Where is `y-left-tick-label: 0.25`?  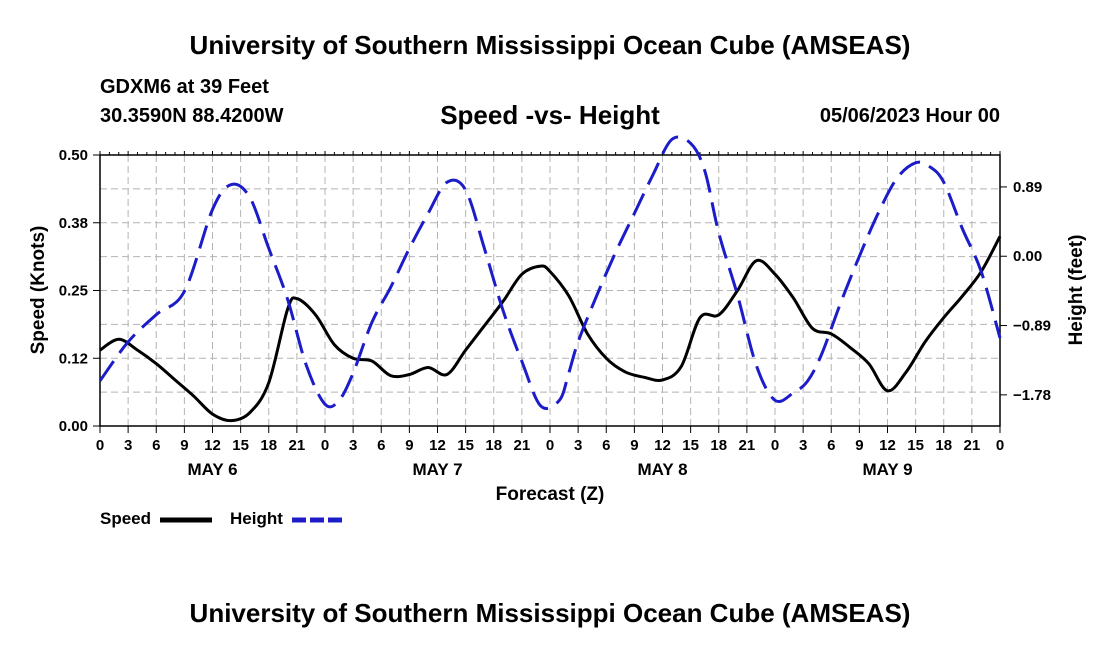
y-left-tick-label: 0.25 is located at coordinates (73, 291).